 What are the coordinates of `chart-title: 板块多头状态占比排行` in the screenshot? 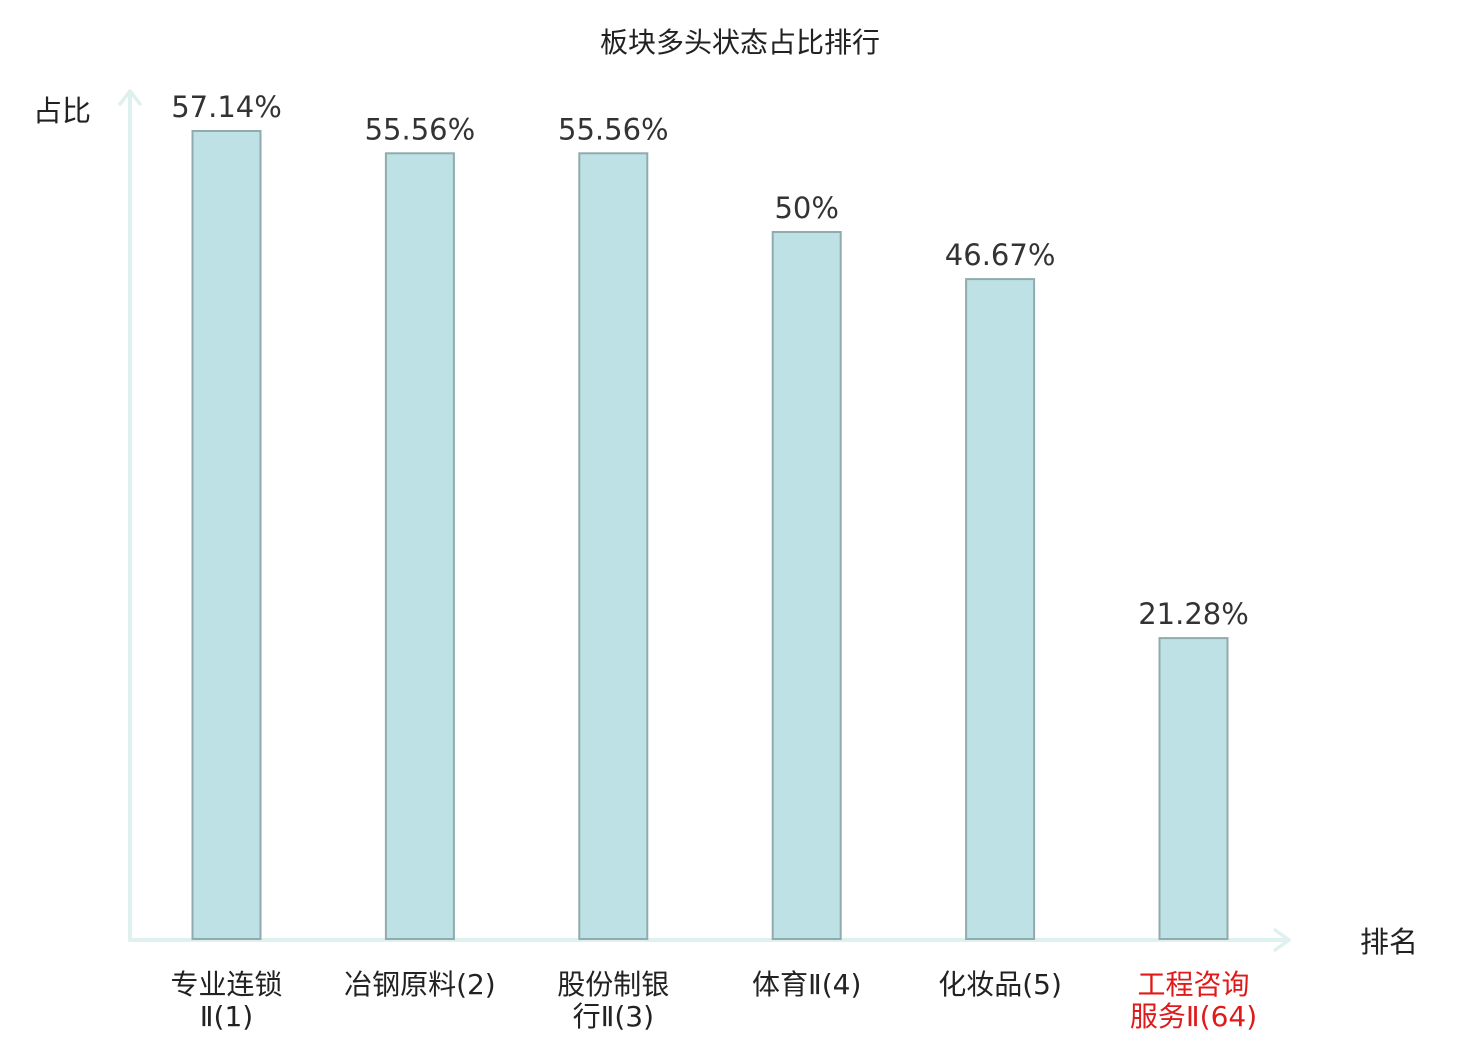 It's located at (740, 42).